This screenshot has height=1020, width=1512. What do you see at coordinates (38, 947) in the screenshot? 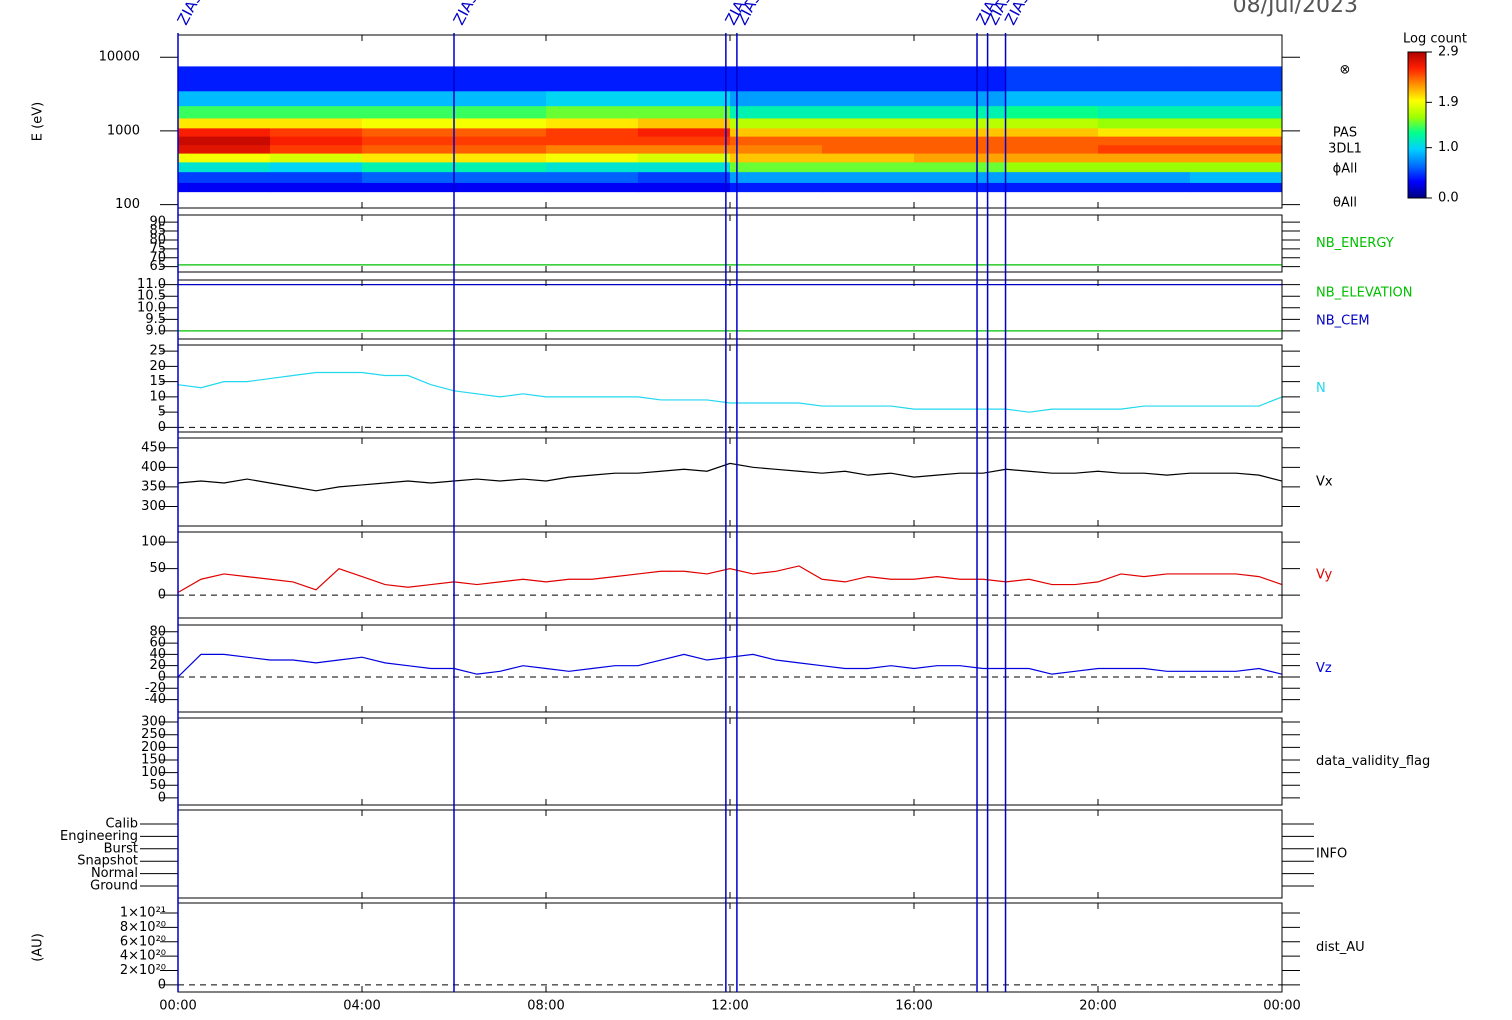
I see `y-axis-label: (AU)` at bounding box center [38, 947].